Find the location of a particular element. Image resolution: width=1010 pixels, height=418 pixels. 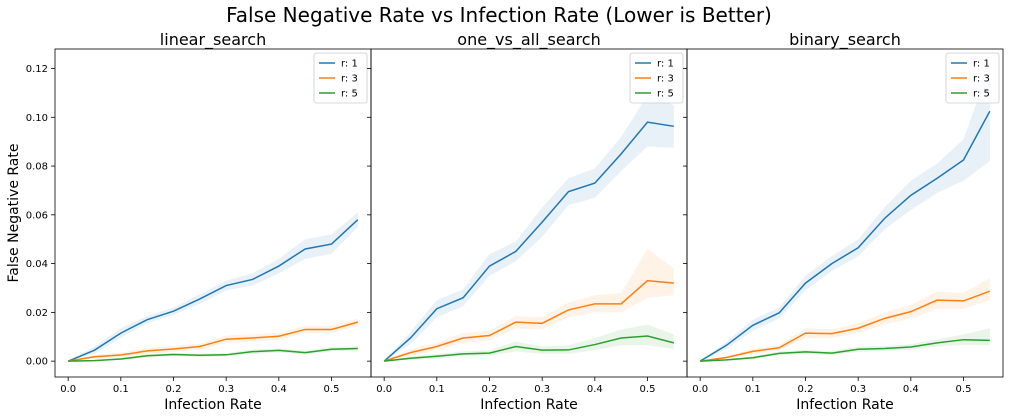

y-tick-label: 0.04 is located at coordinates (37, 264).